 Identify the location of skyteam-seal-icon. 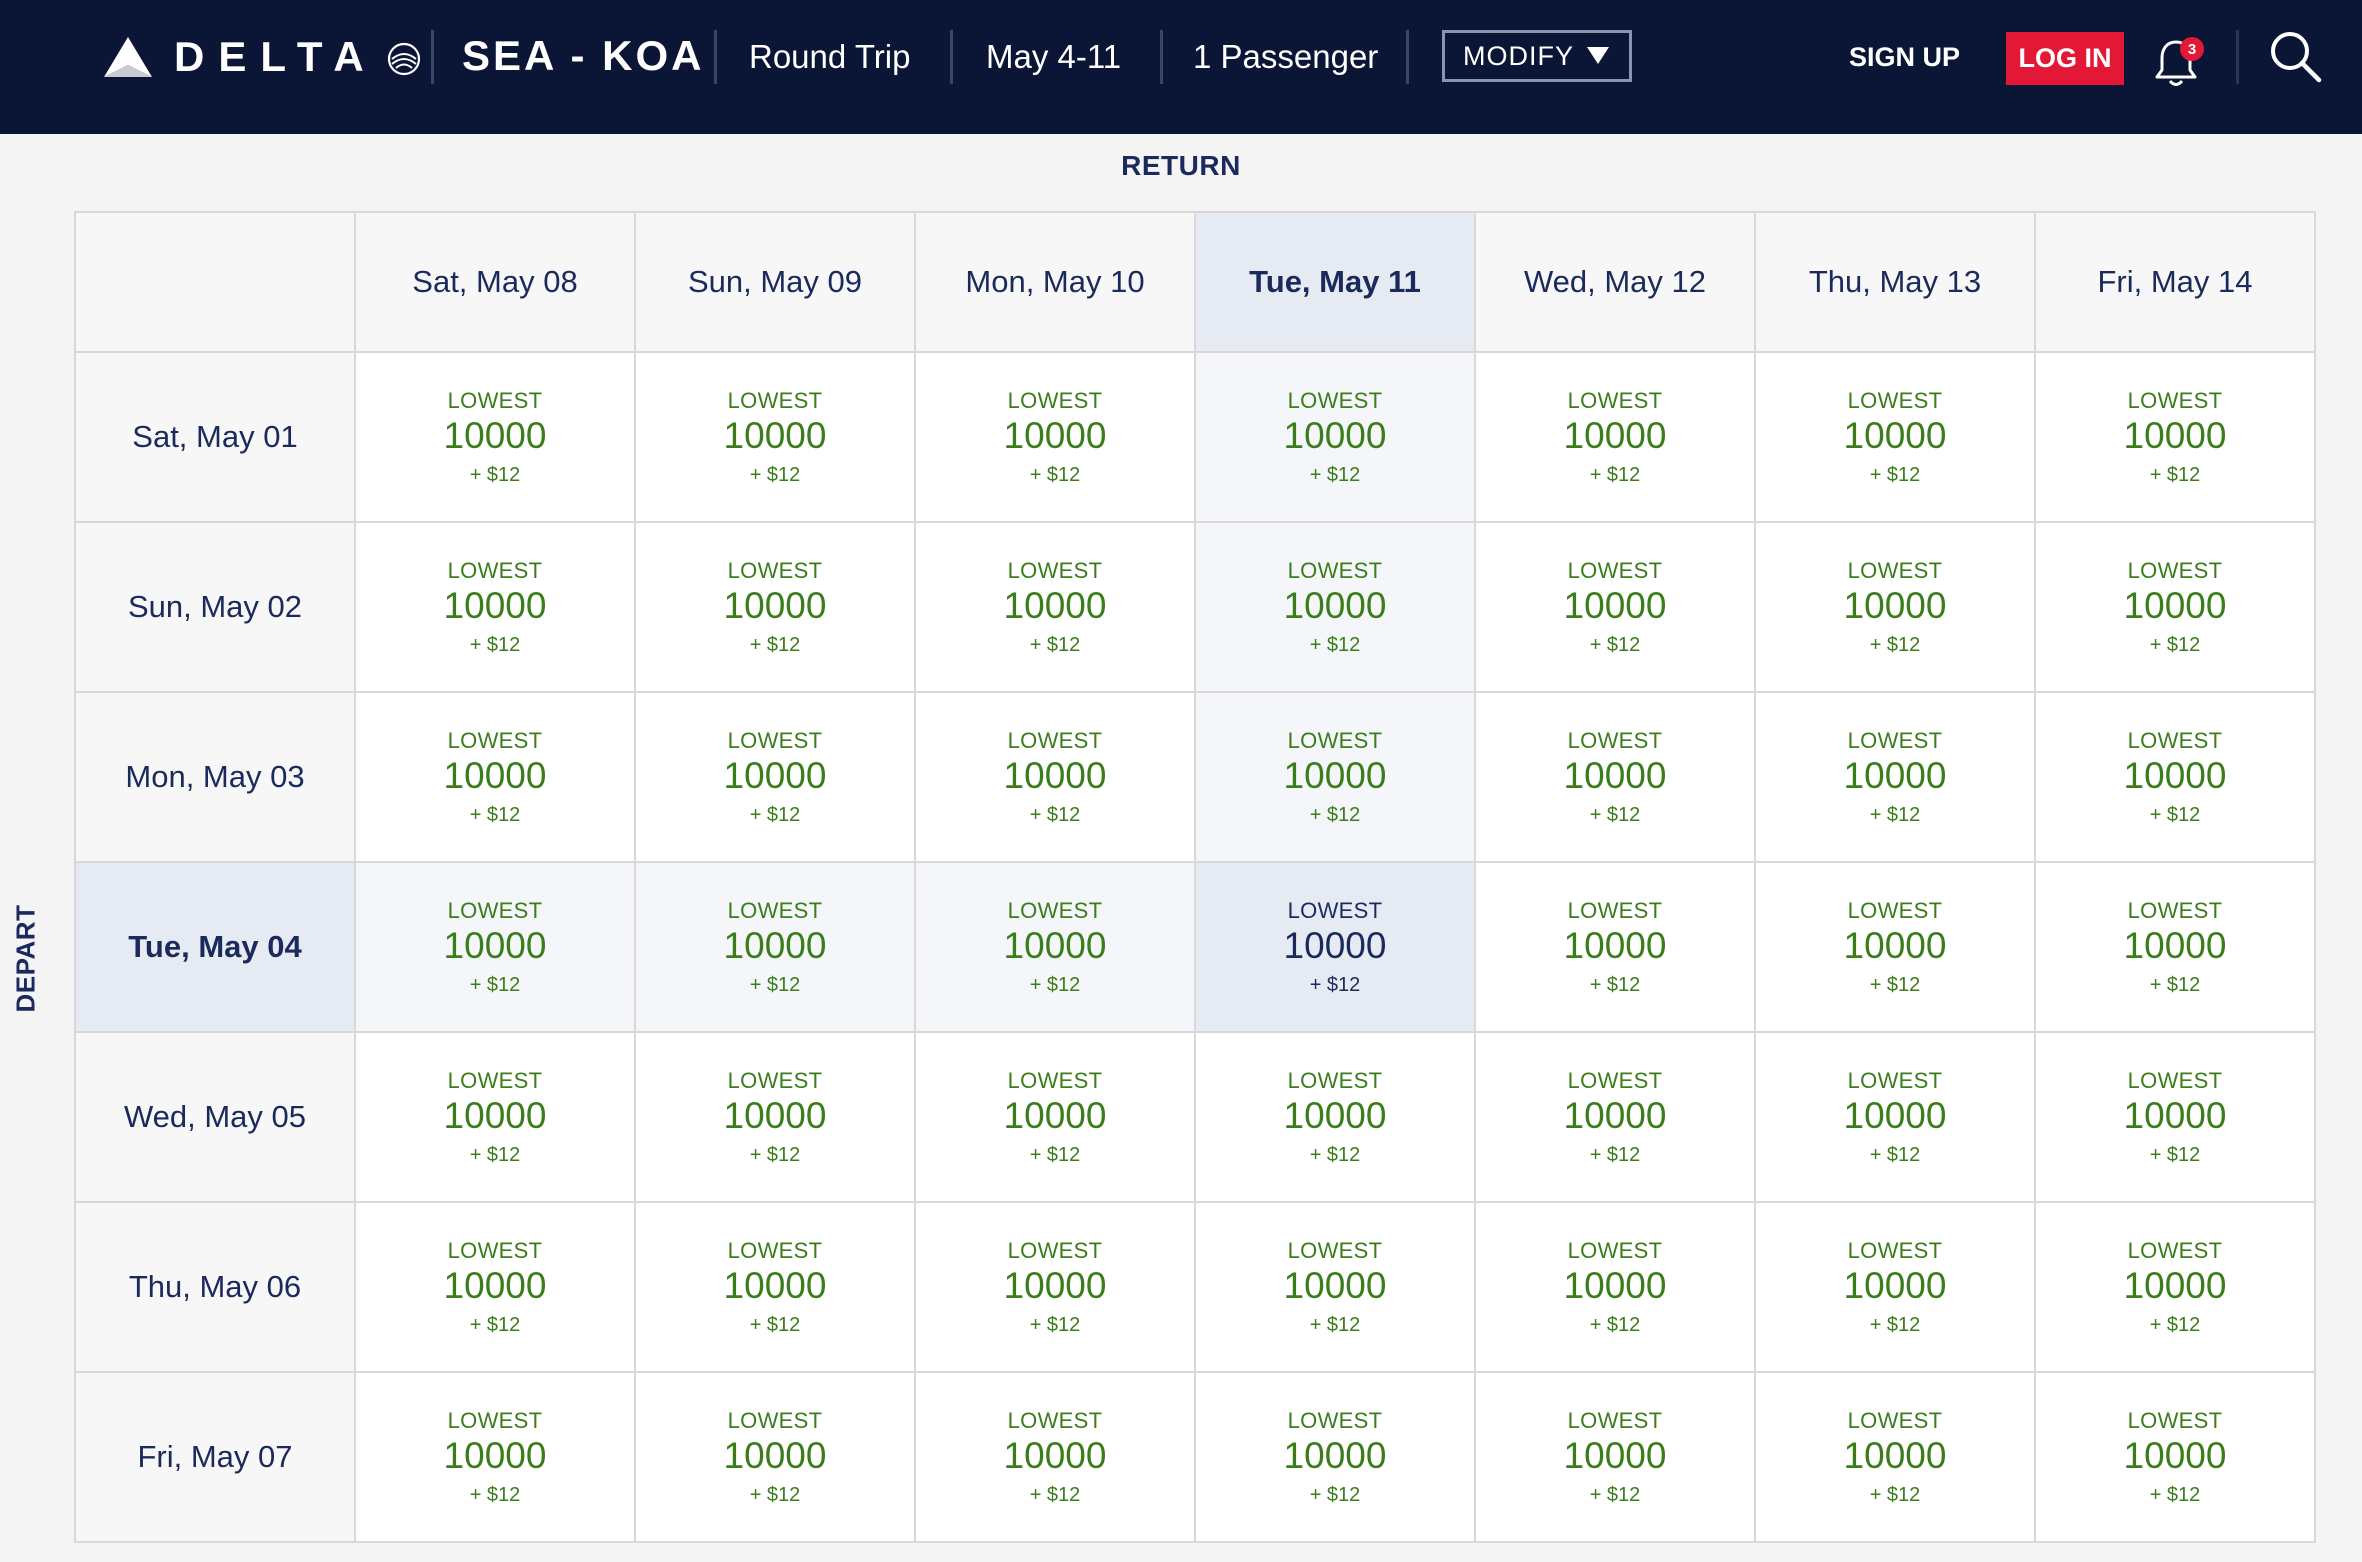
(403, 59).